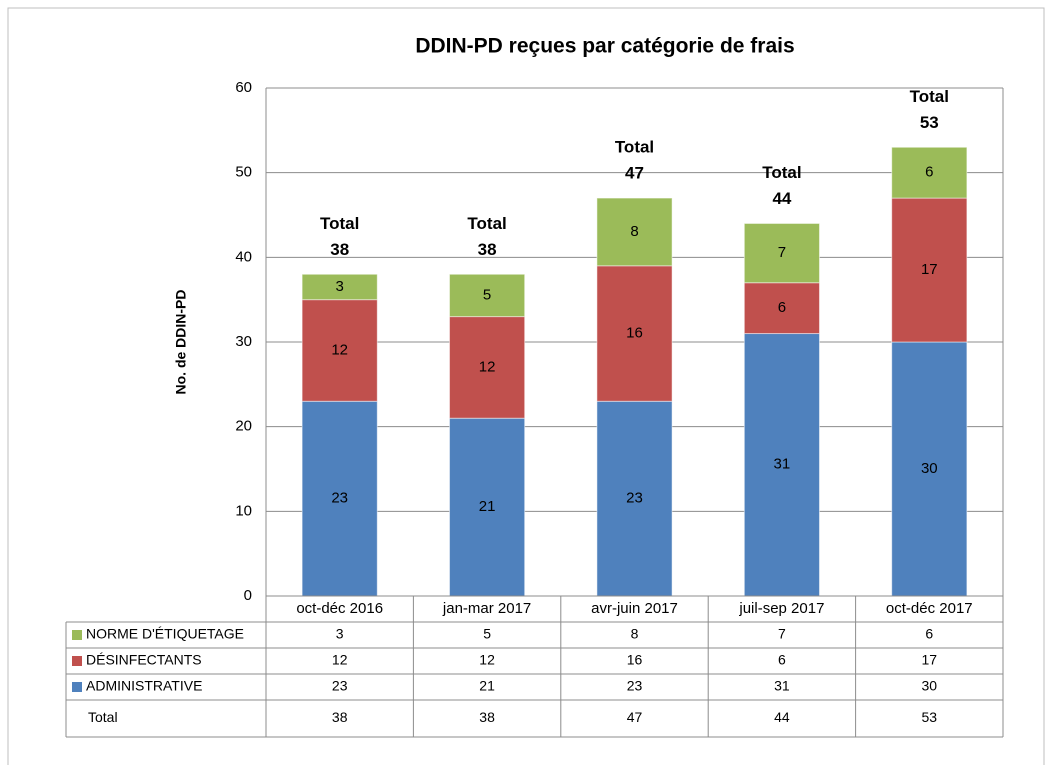 This screenshot has width=1051, height=765. What do you see at coordinates (782, 686) in the screenshot?
I see `table-cell: 31` at bounding box center [782, 686].